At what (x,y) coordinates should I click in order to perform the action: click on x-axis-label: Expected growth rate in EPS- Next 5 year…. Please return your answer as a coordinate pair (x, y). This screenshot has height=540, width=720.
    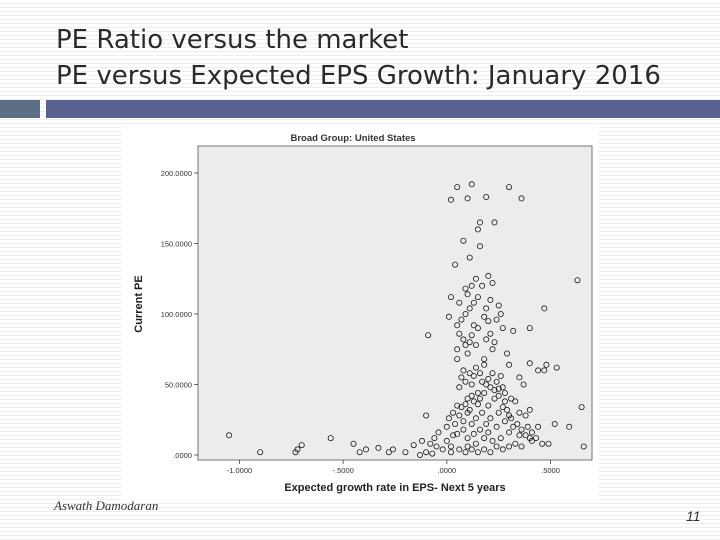
    Looking at the image, I should click on (394, 488).